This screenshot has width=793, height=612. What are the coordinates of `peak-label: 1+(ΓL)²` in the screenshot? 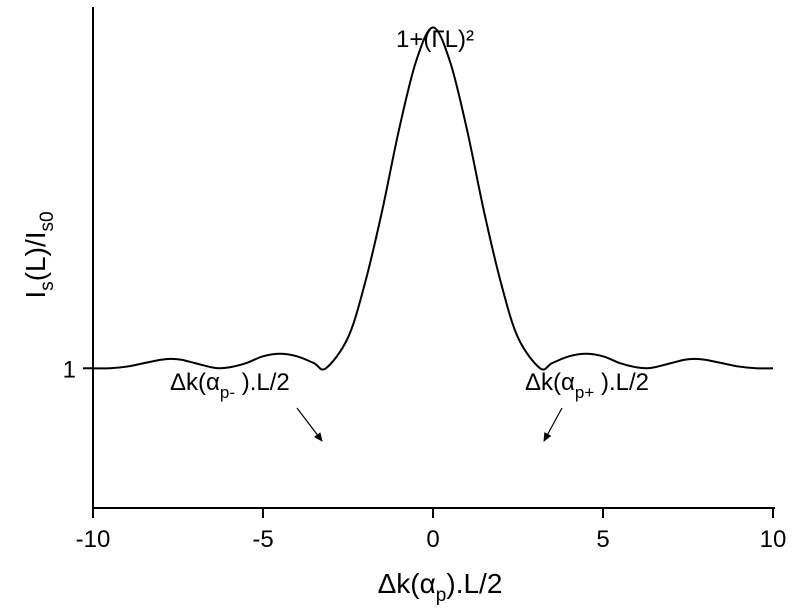 It's located at (435, 39).